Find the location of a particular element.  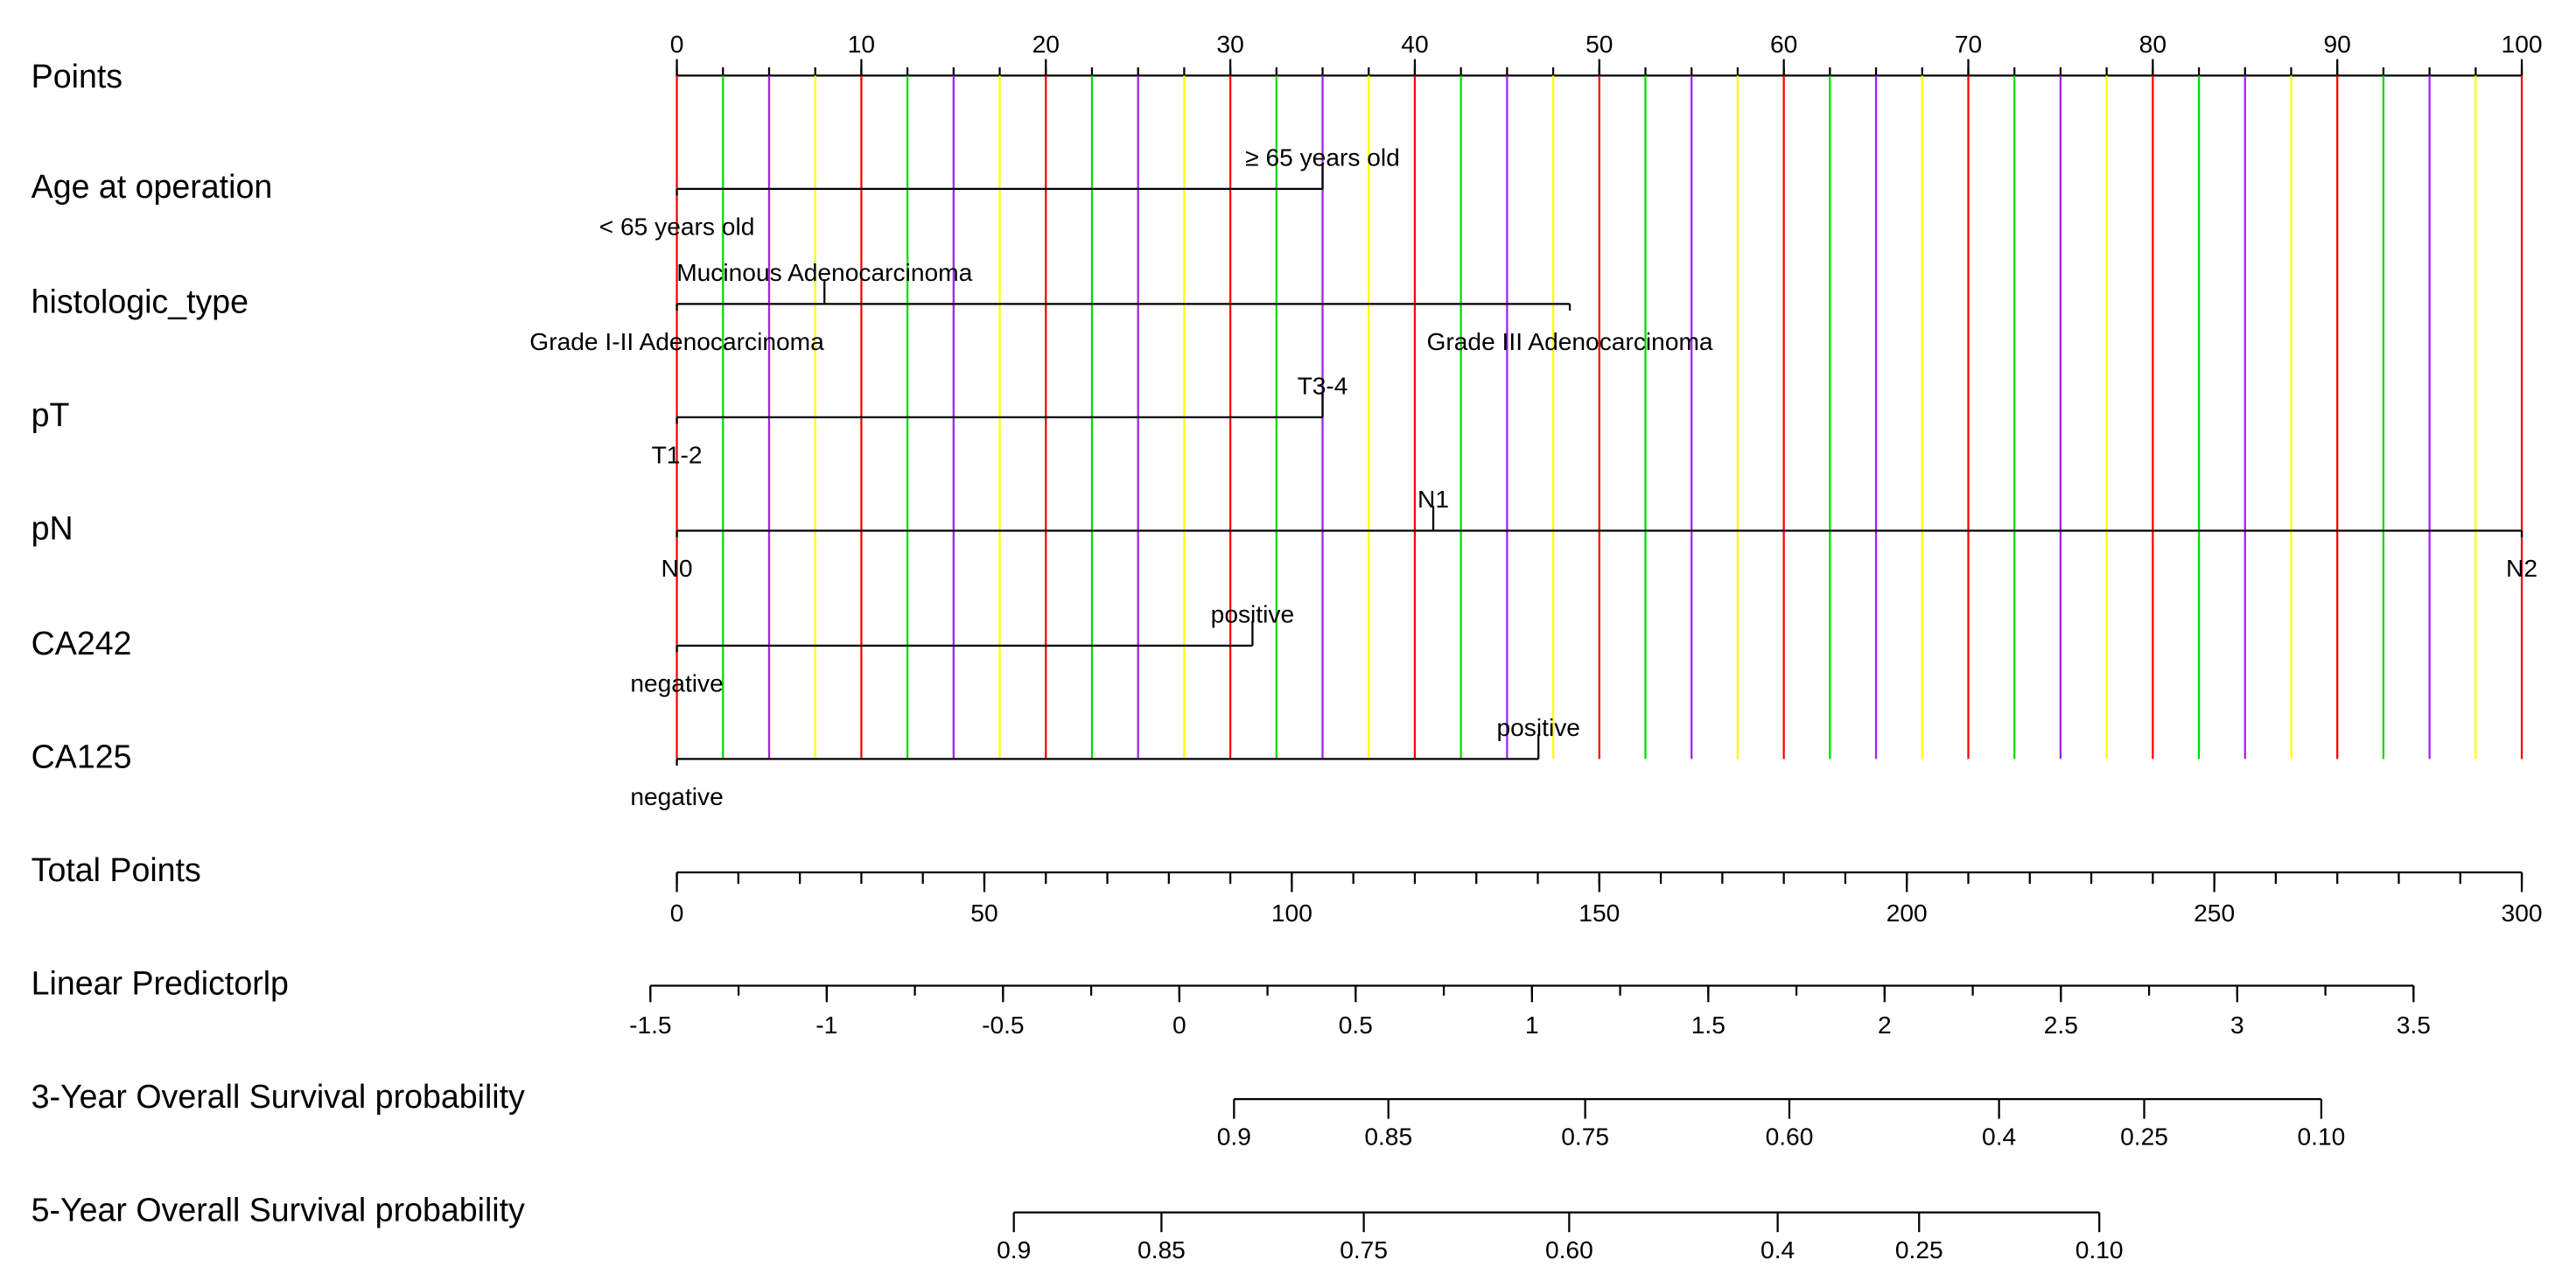

level-label: < 65 years old is located at coordinates (677, 226).